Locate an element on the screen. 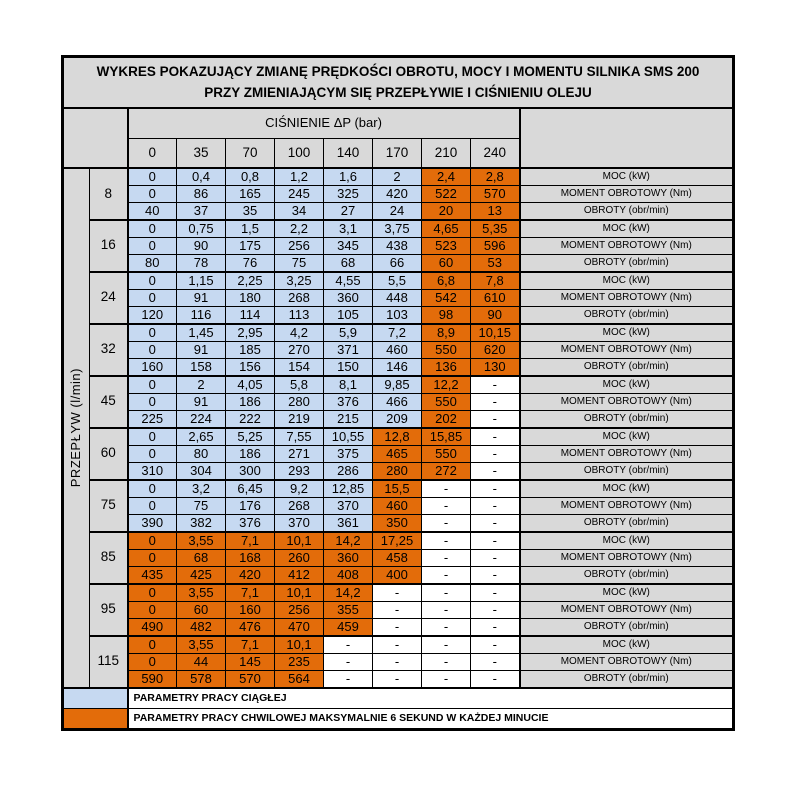 The image size is (800, 793). flow-value-cell: 16 is located at coordinates (109, 245).